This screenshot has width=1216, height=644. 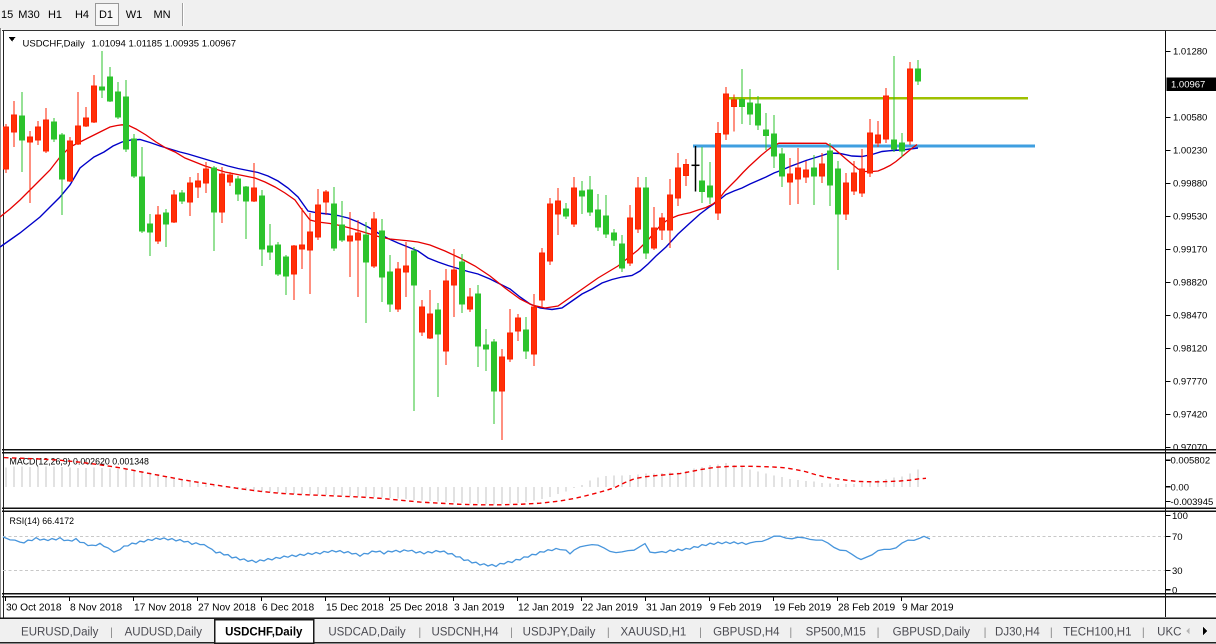 What do you see at coordinates (28, 15) in the screenshot?
I see `svg-text: M30` at bounding box center [28, 15].